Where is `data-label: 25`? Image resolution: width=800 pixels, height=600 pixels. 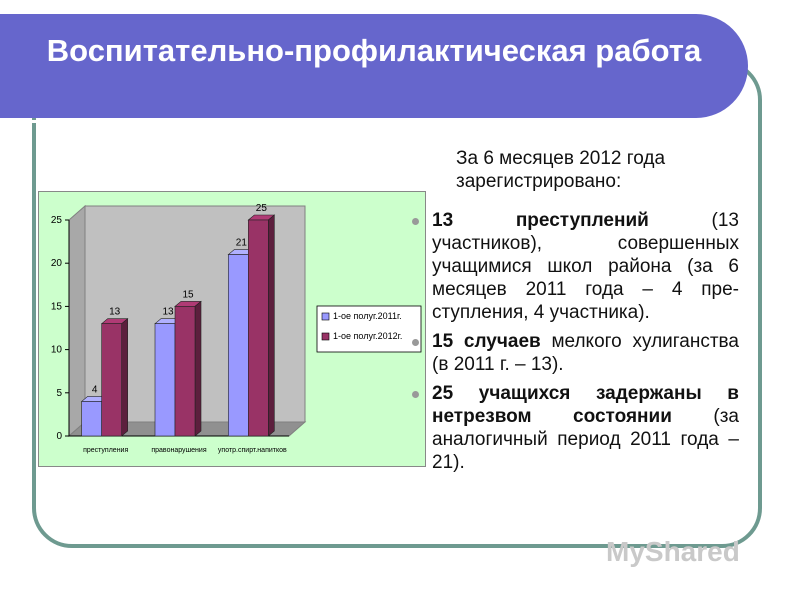 data-label: 25 is located at coordinates (262, 208).